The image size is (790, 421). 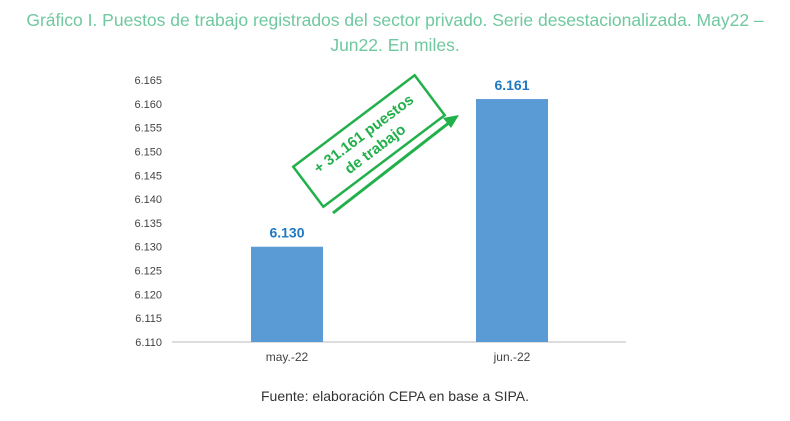 I want to click on y-tick-label: 6.165, so click(x=148, y=81).